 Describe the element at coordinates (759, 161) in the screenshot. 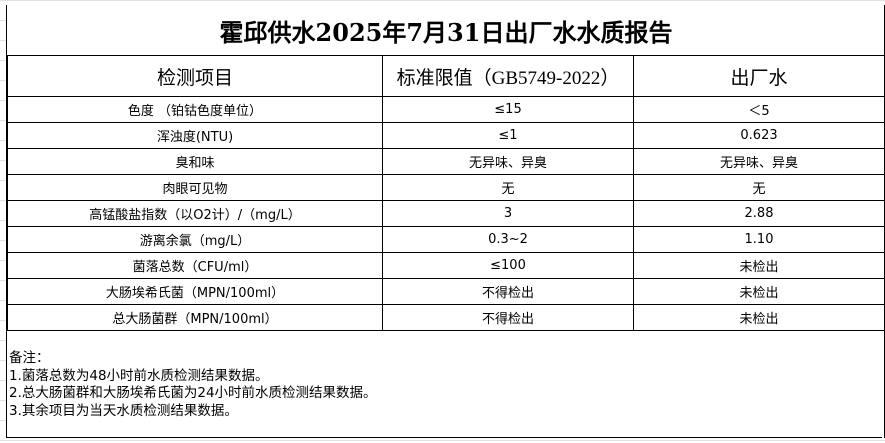

I see `result-cell: 无异味、异臭` at that location.